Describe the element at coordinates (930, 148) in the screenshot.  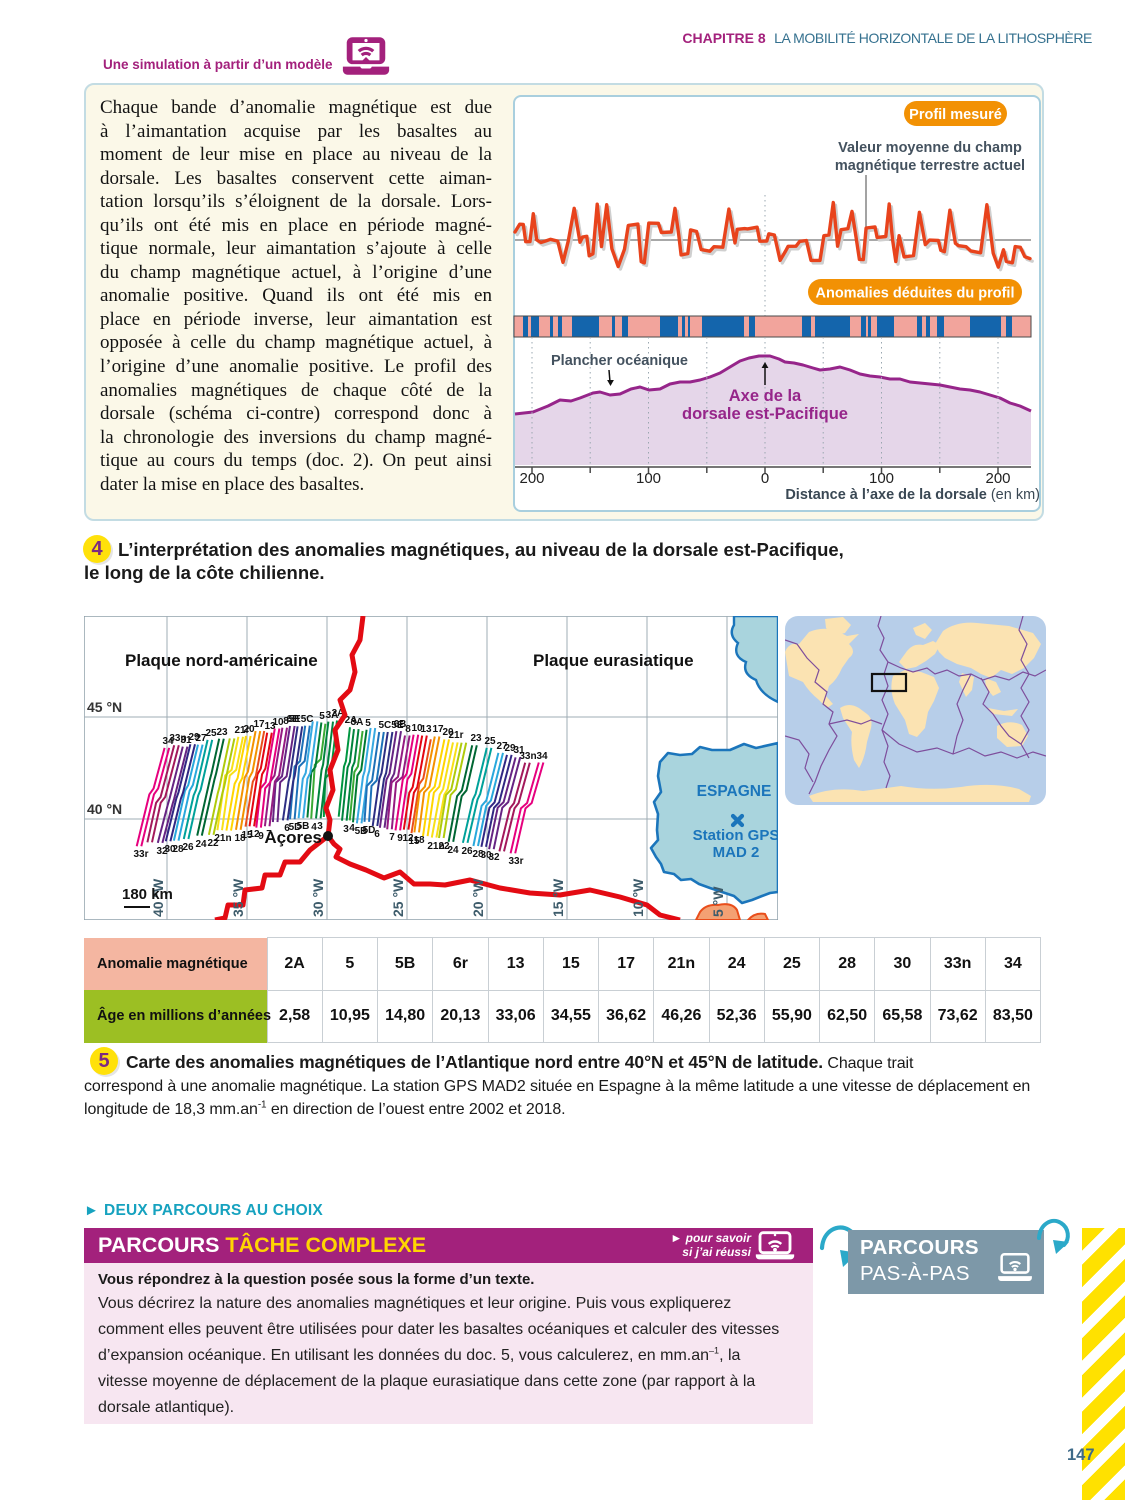
I see `svg-text: Valeur moyenne du champ` at that location.